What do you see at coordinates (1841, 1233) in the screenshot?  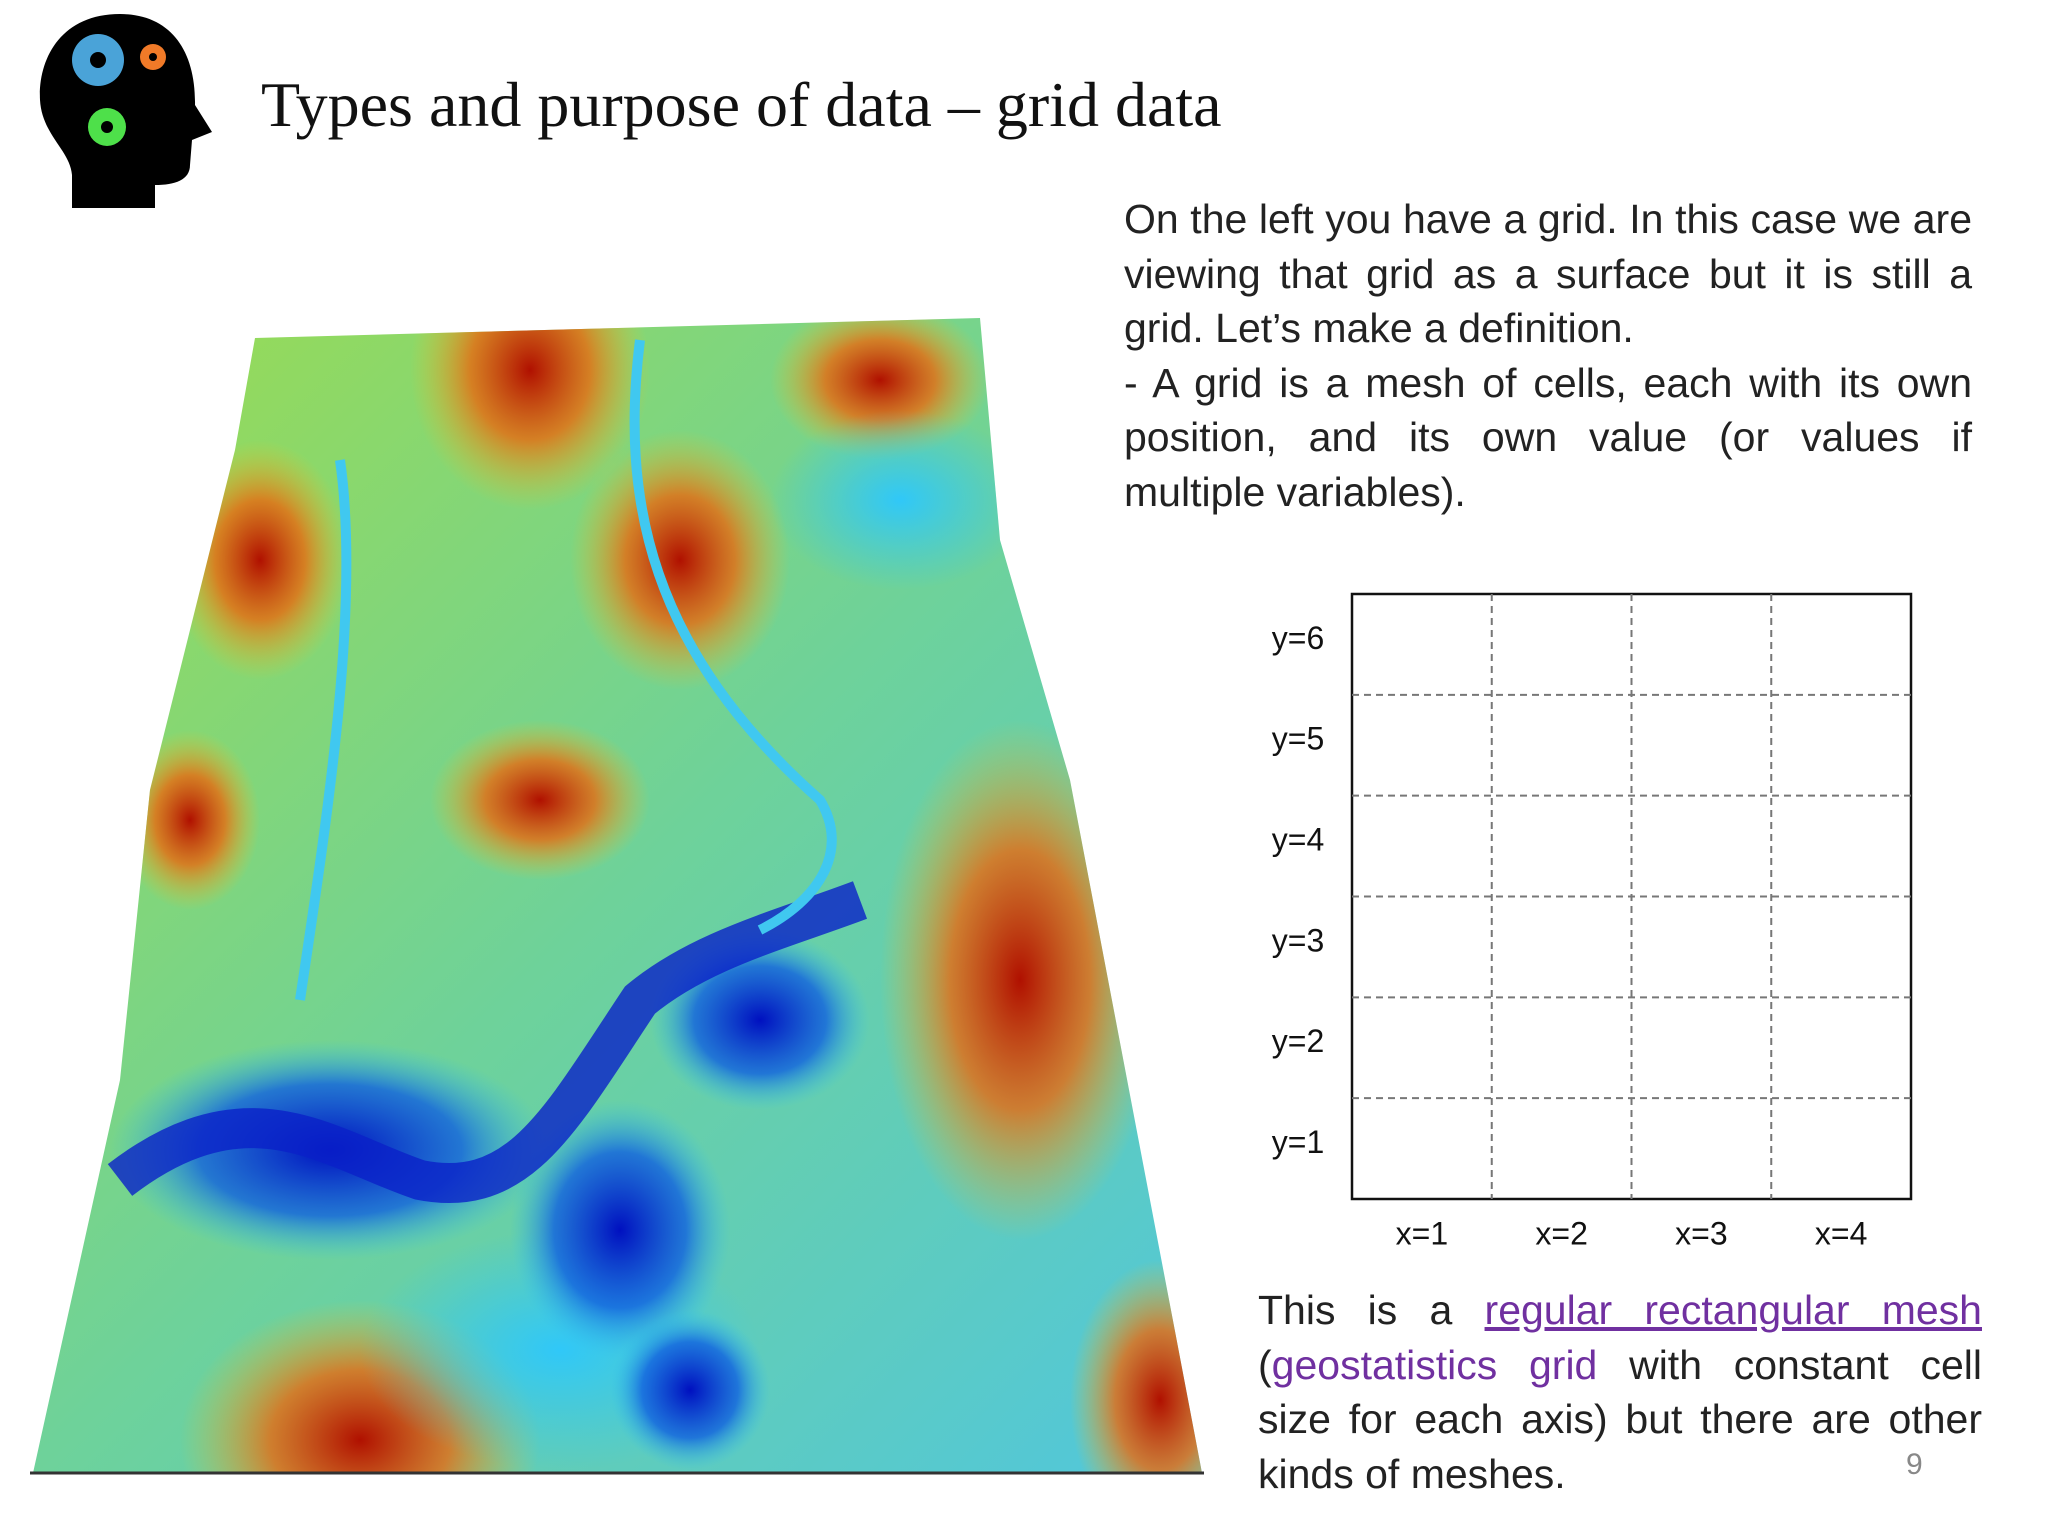 I see `x-label: x=4` at bounding box center [1841, 1233].